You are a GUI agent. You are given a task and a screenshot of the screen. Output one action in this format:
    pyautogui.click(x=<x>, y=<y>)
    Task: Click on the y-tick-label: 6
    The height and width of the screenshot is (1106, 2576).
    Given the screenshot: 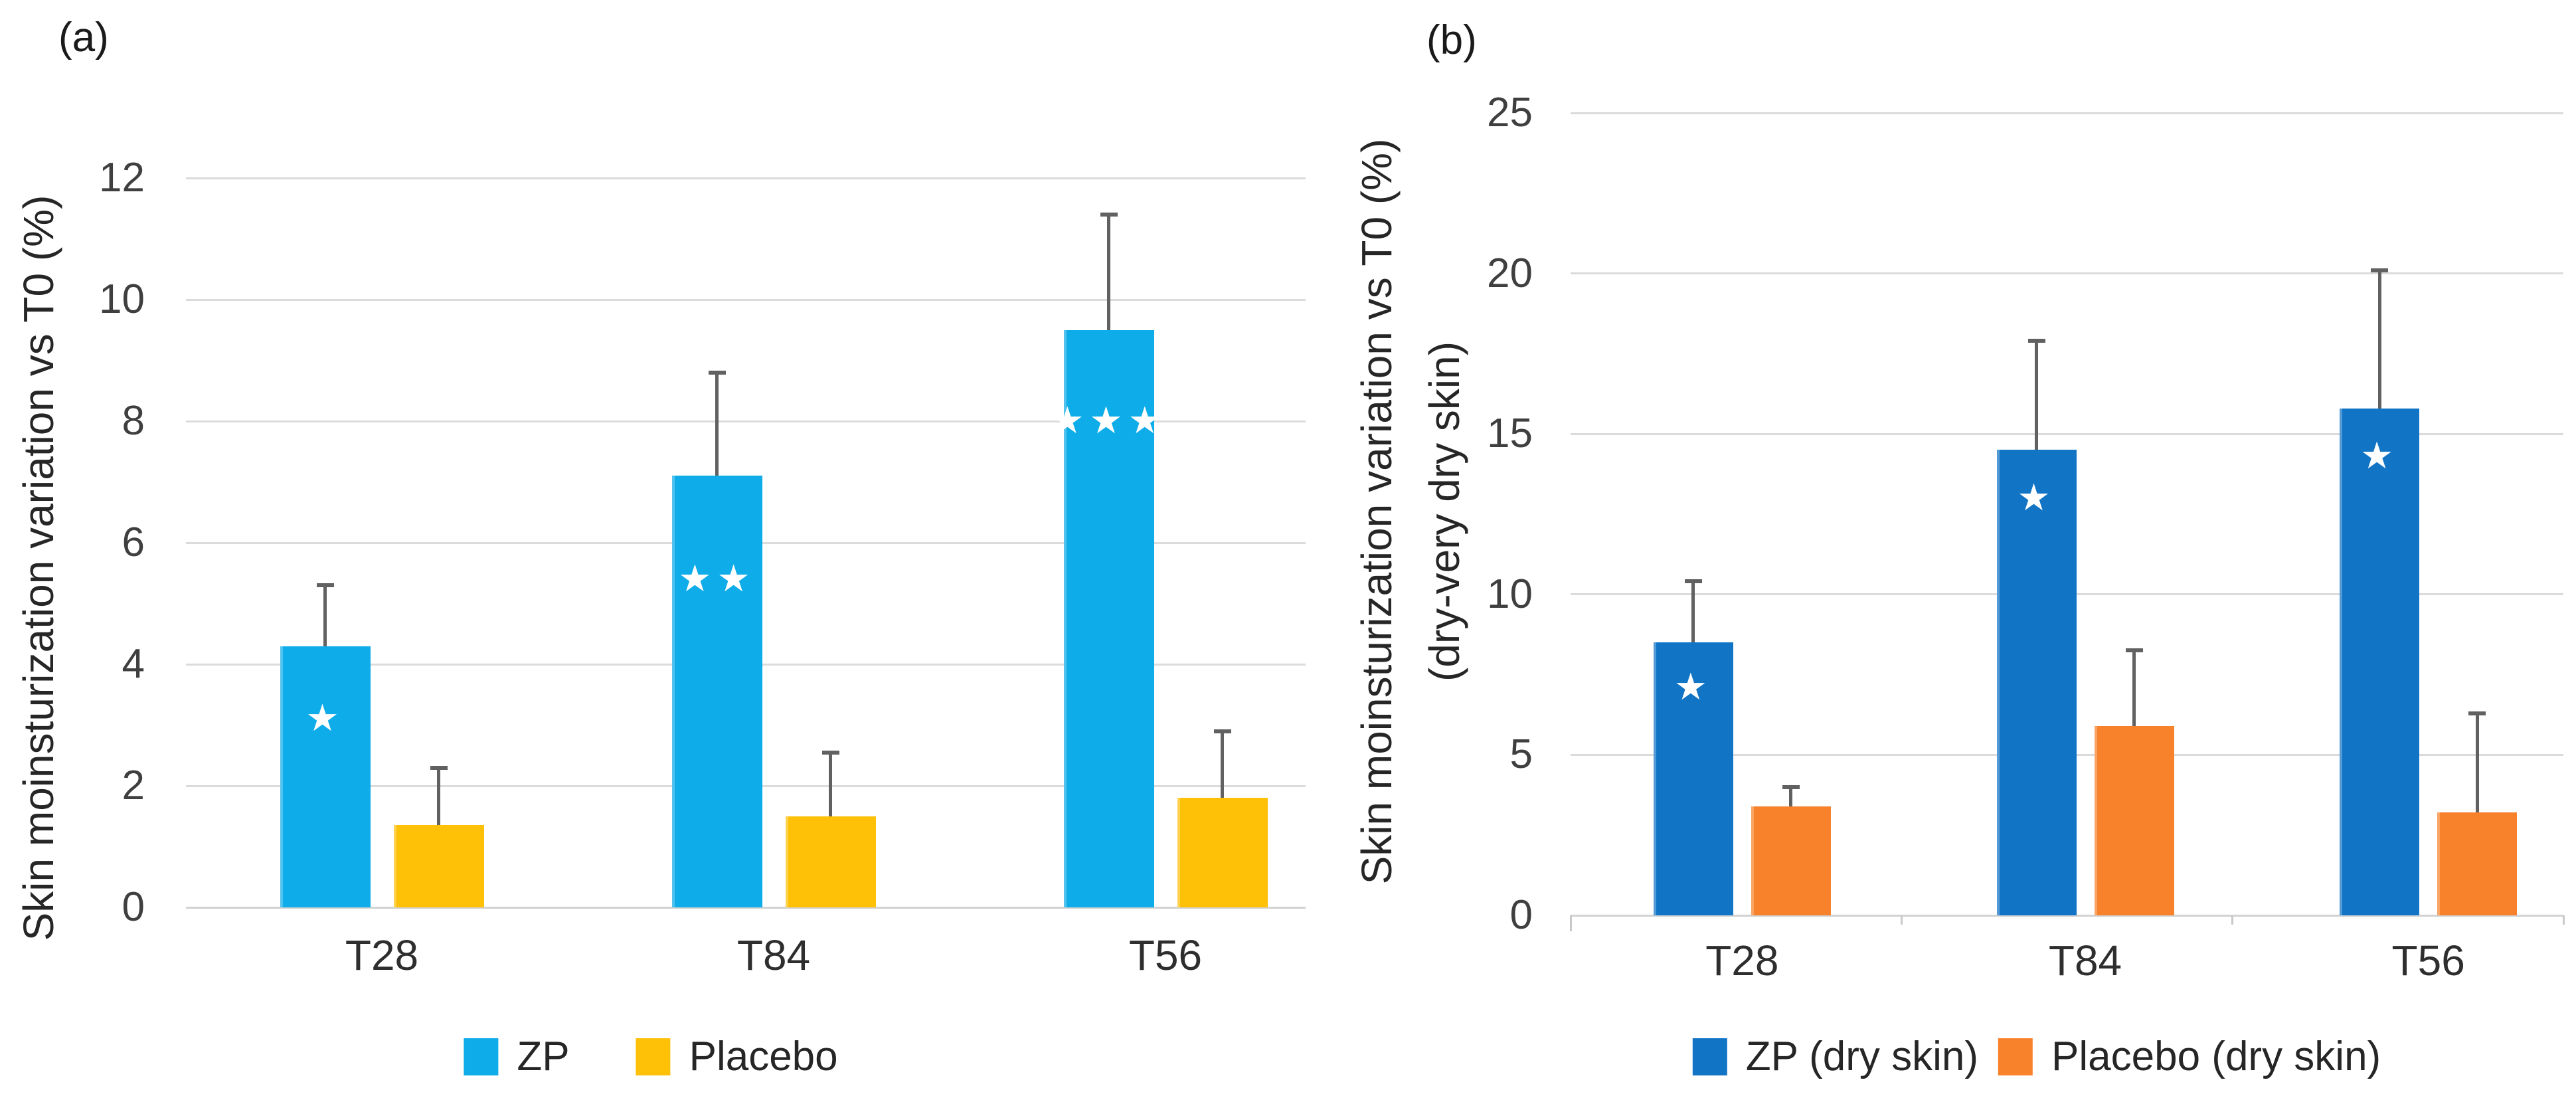 What is the action you would take?
    pyautogui.click(x=133, y=542)
    